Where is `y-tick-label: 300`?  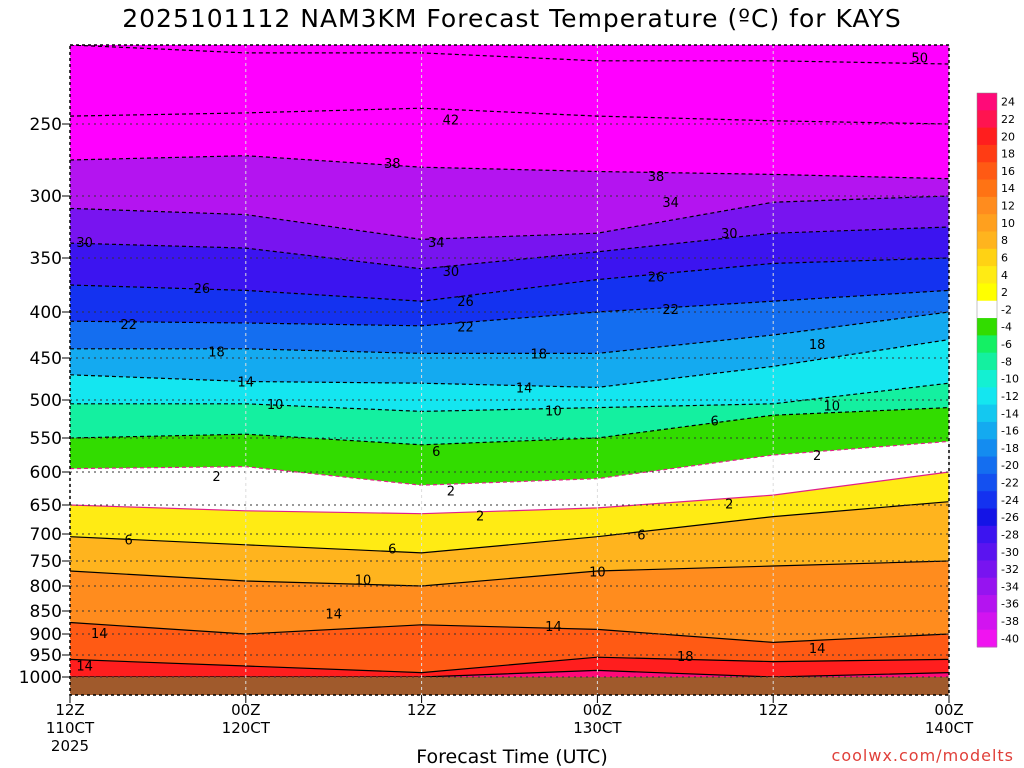
y-tick-label: 300 is located at coordinates (46, 197).